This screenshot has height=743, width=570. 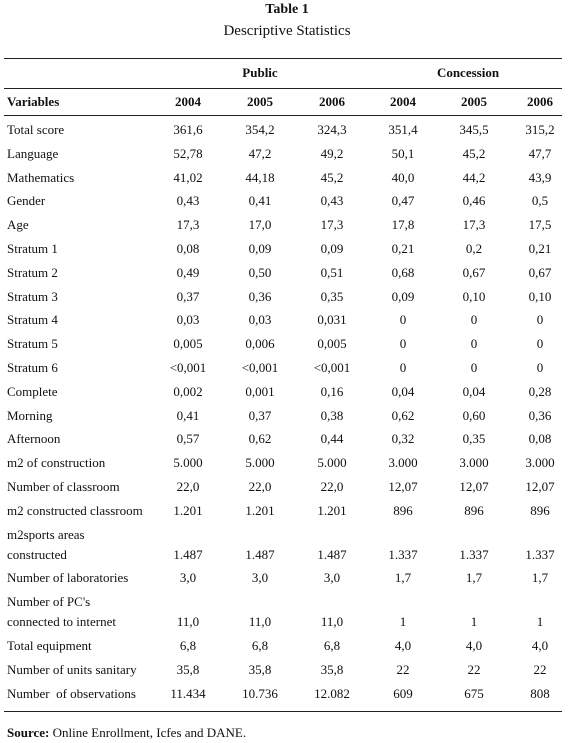 What do you see at coordinates (18, 225) in the screenshot?
I see `row-label: Age` at bounding box center [18, 225].